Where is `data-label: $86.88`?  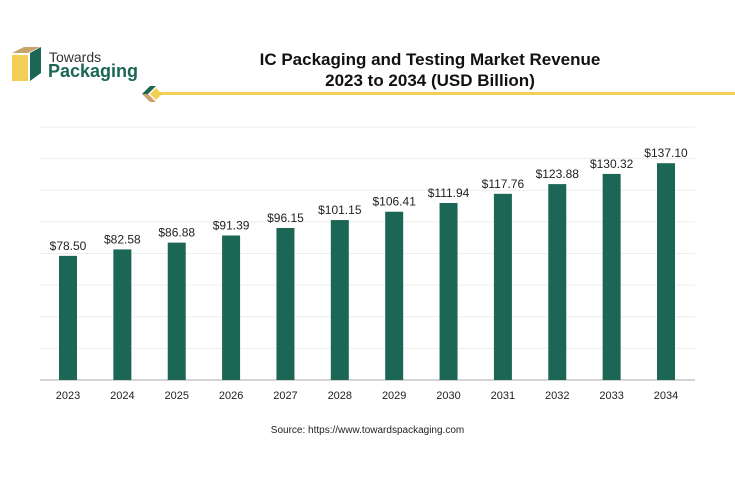 data-label: $86.88 is located at coordinates (176, 233).